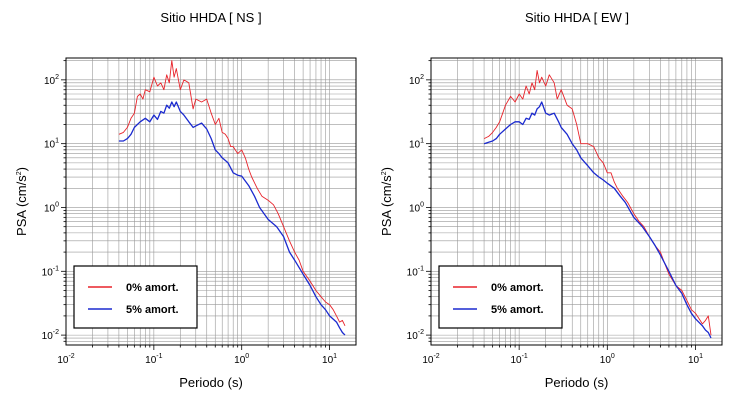 The height and width of the screenshot is (400, 730). I want to click on chart-title: Sitio HHDA [ EW ], so click(577, 17).